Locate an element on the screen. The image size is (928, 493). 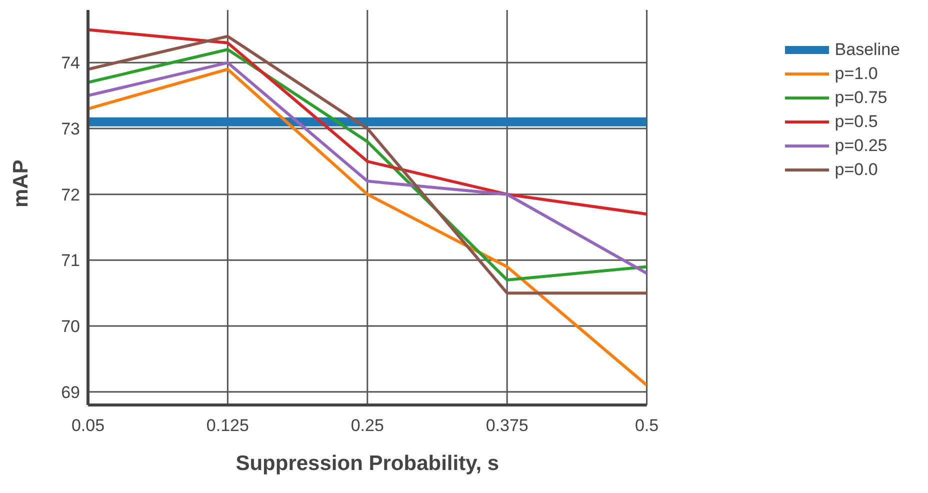
y-tick-label: 74 is located at coordinates (70, 63).